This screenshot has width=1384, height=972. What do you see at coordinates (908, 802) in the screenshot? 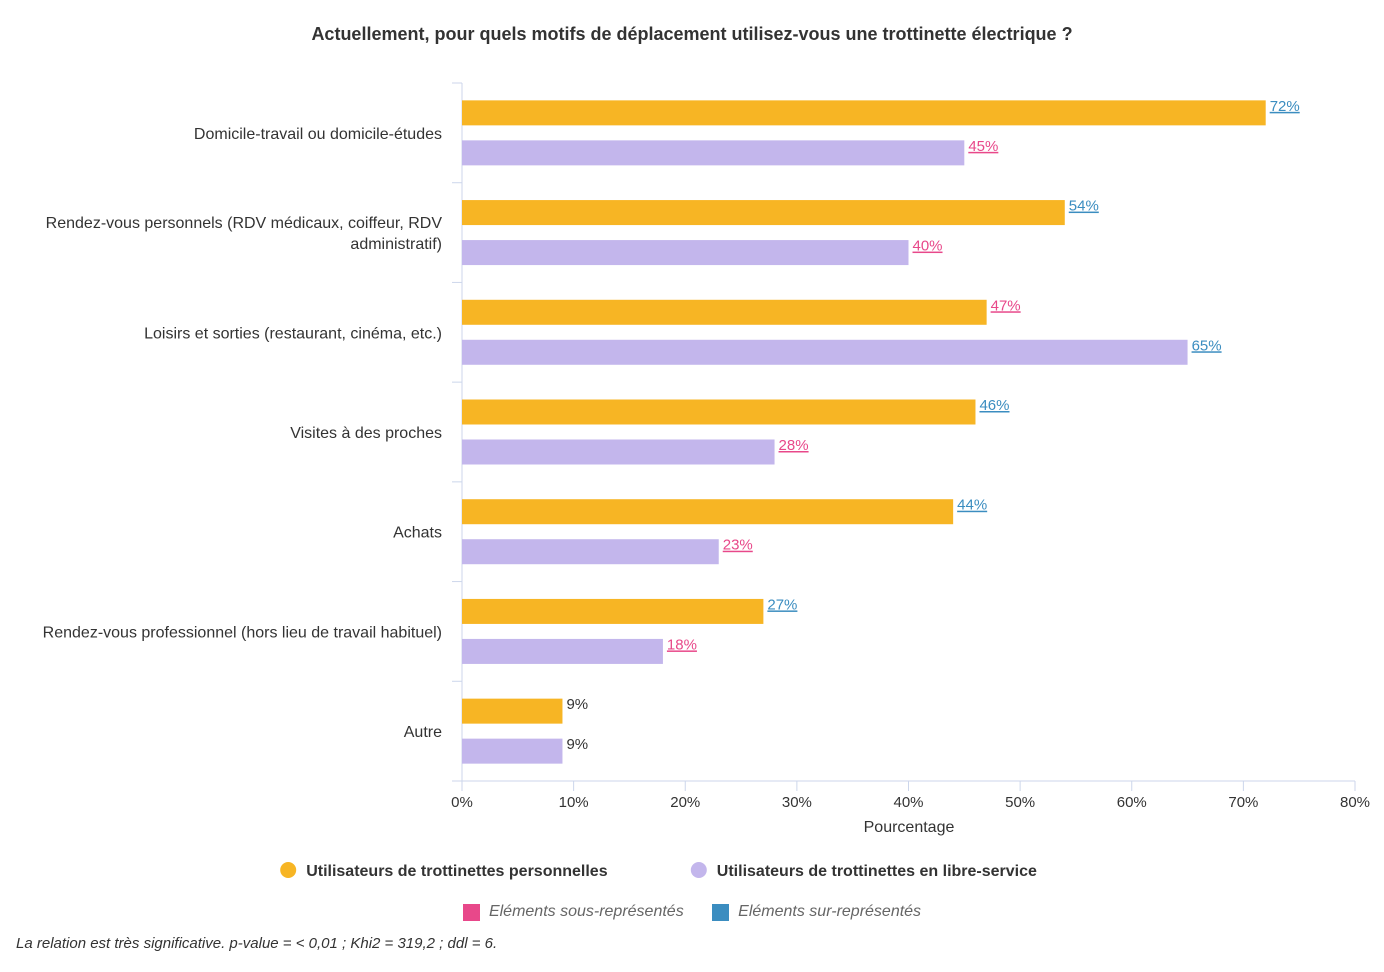
I see `x-tick-label: 40%` at bounding box center [908, 802].